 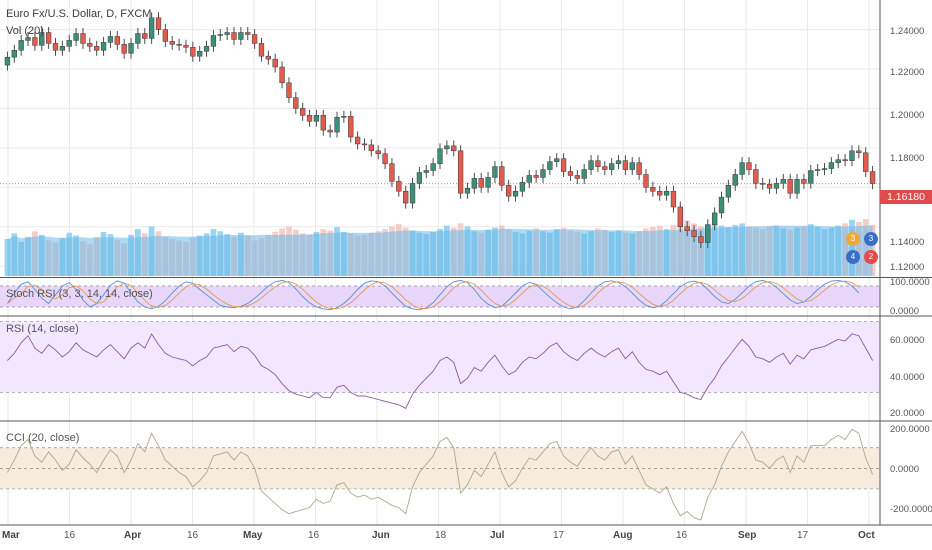 I want to click on x-tick-label: Oct, so click(x=866, y=535).